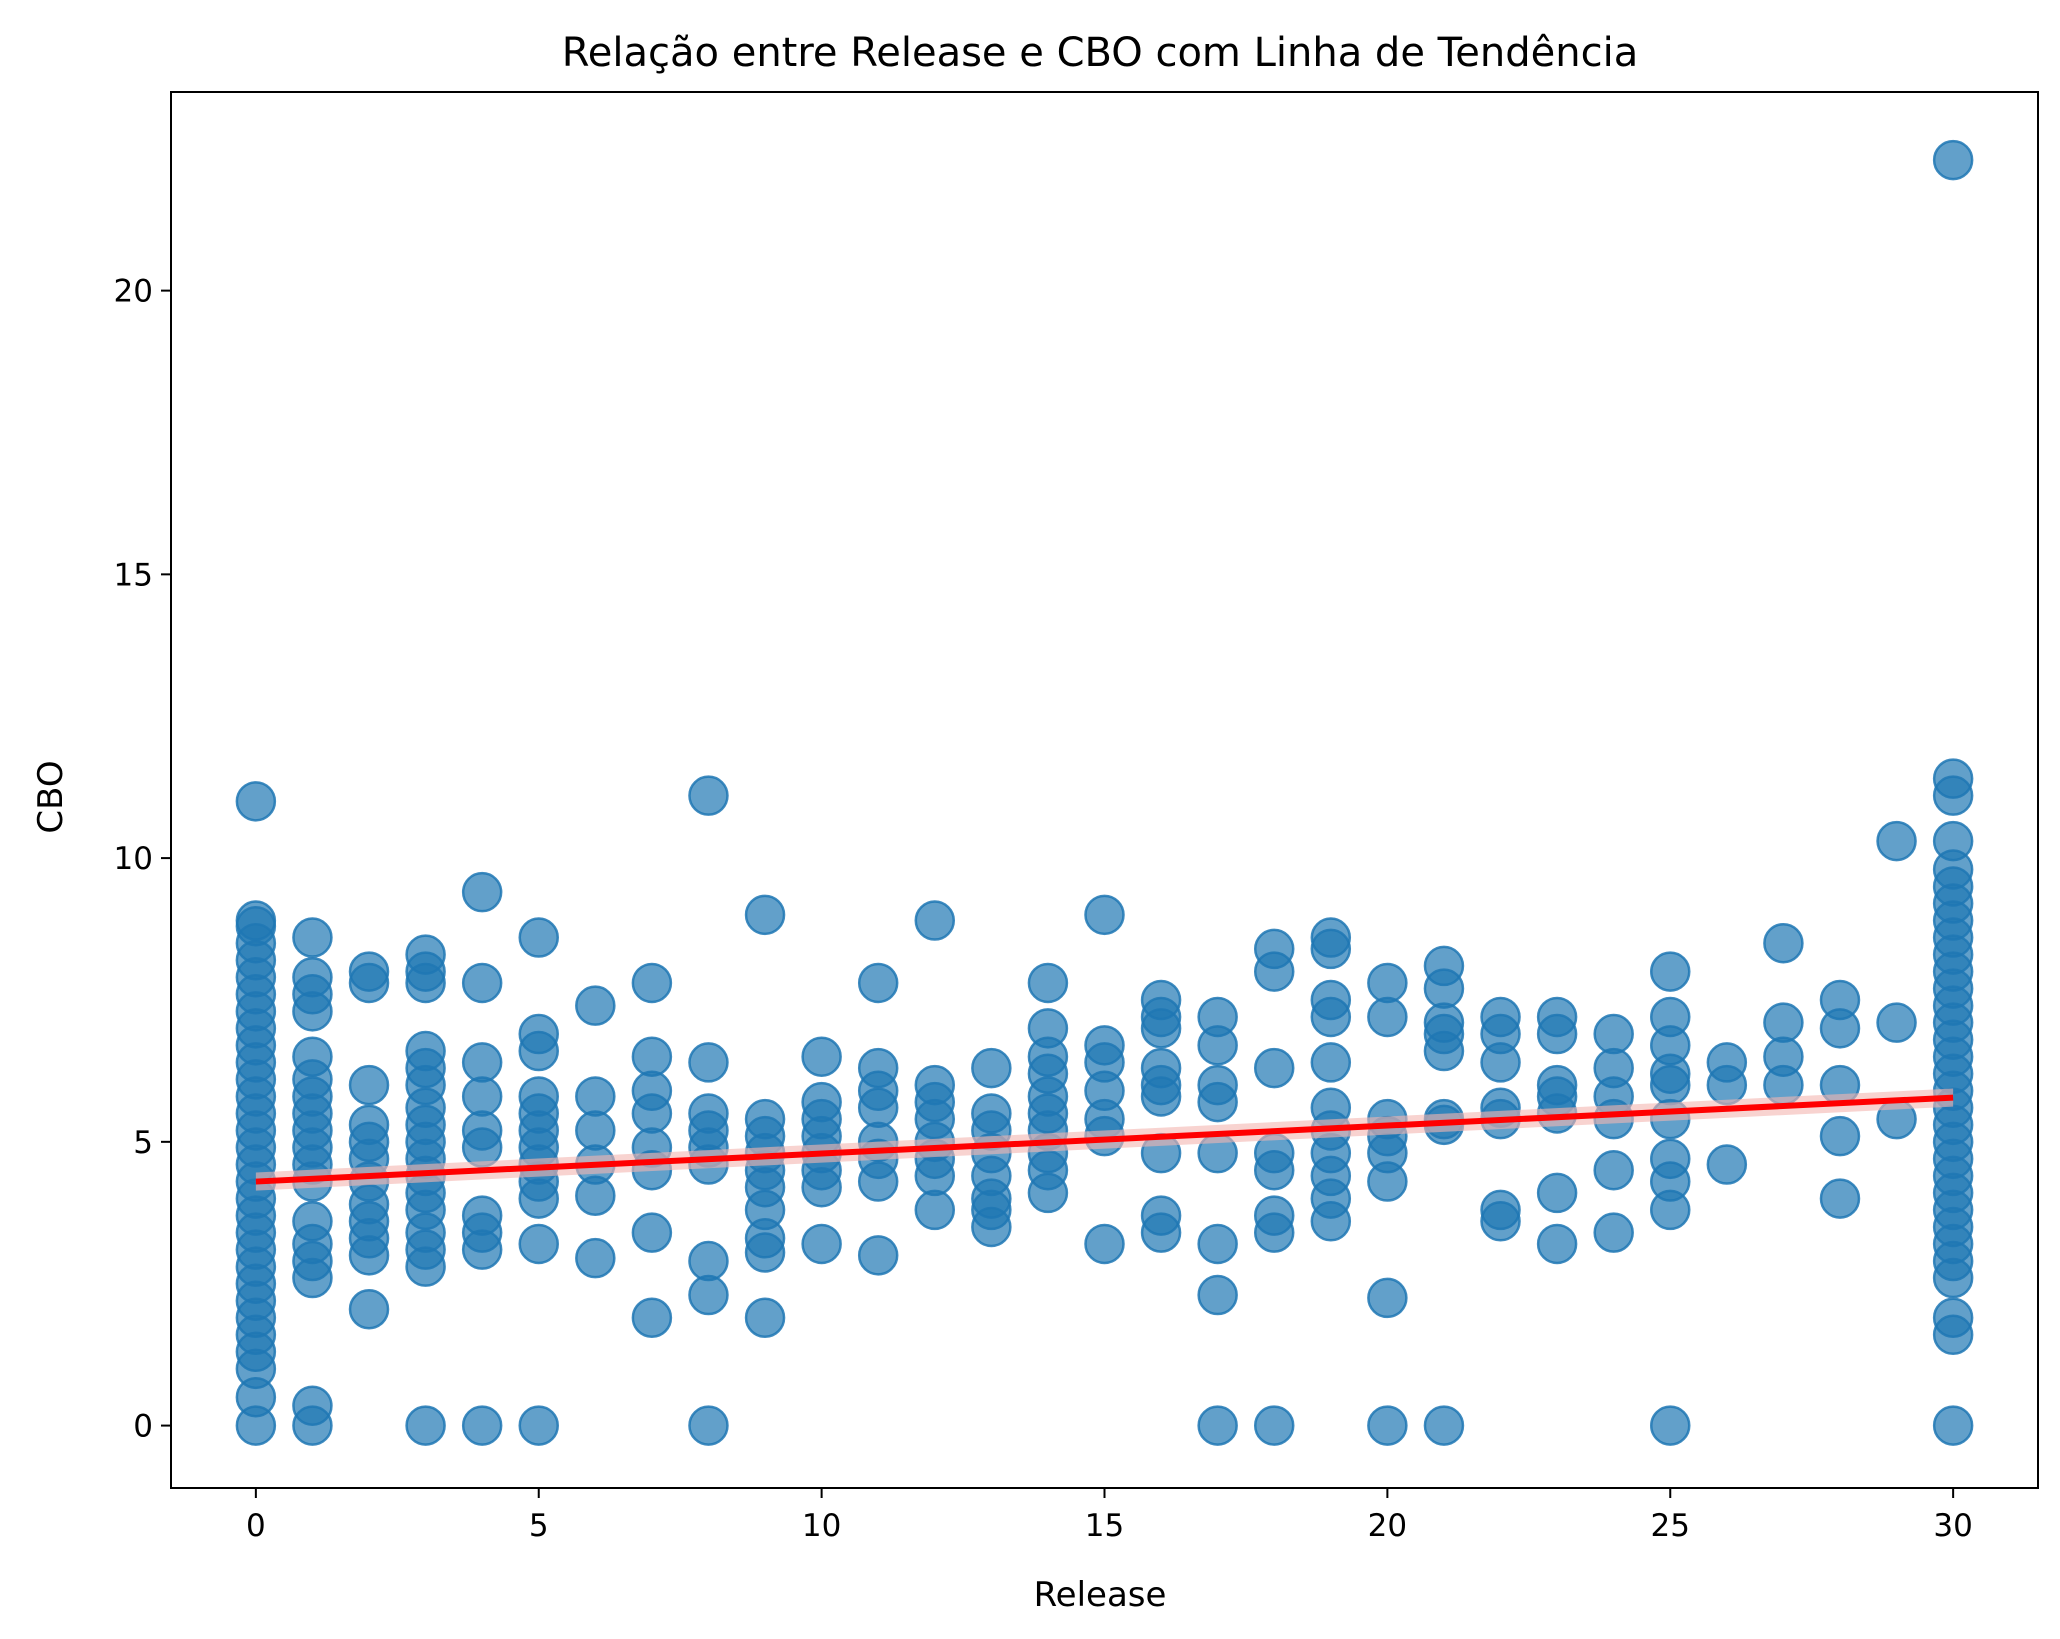 This screenshot has width=2060, height=1639. What do you see at coordinates (1104, 1139) in the screenshot?
I see `trend-line` at bounding box center [1104, 1139].